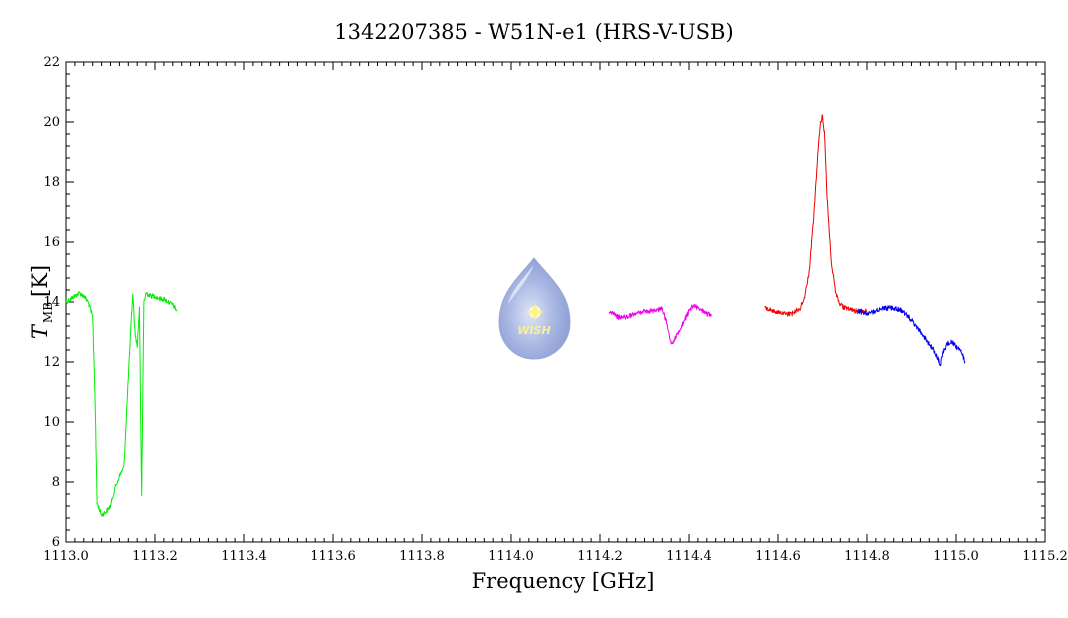  What do you see at coordinates (956, 556) in the screenshot?
I see `x-tick-label: 1115.0` at bounding box center [956, 556].